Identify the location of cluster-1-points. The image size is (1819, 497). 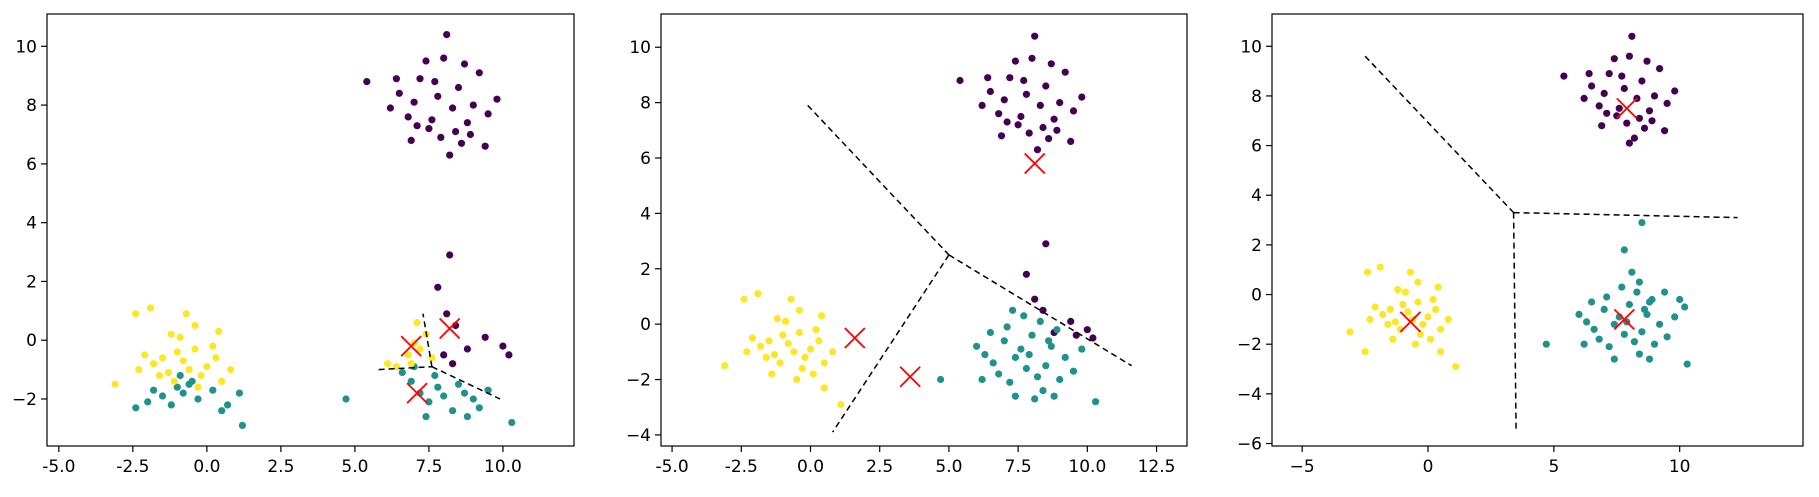
(324, 396).